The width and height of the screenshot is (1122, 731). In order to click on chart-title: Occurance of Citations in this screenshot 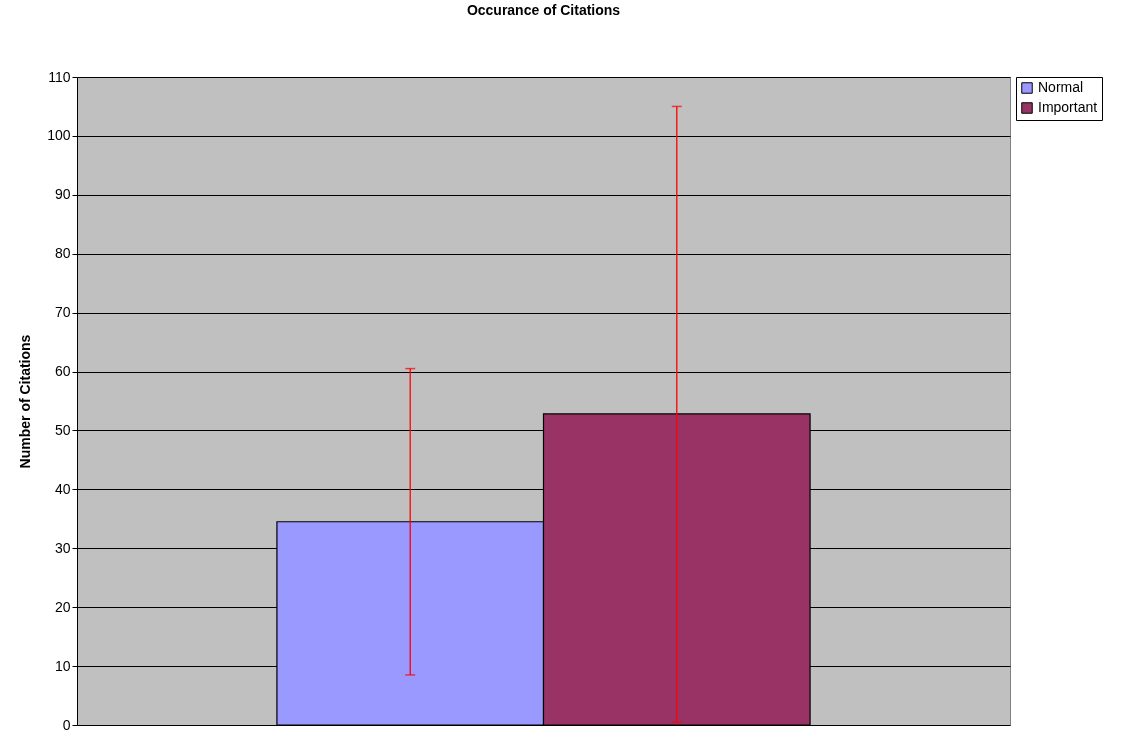, I will do `click(543, 10)`.